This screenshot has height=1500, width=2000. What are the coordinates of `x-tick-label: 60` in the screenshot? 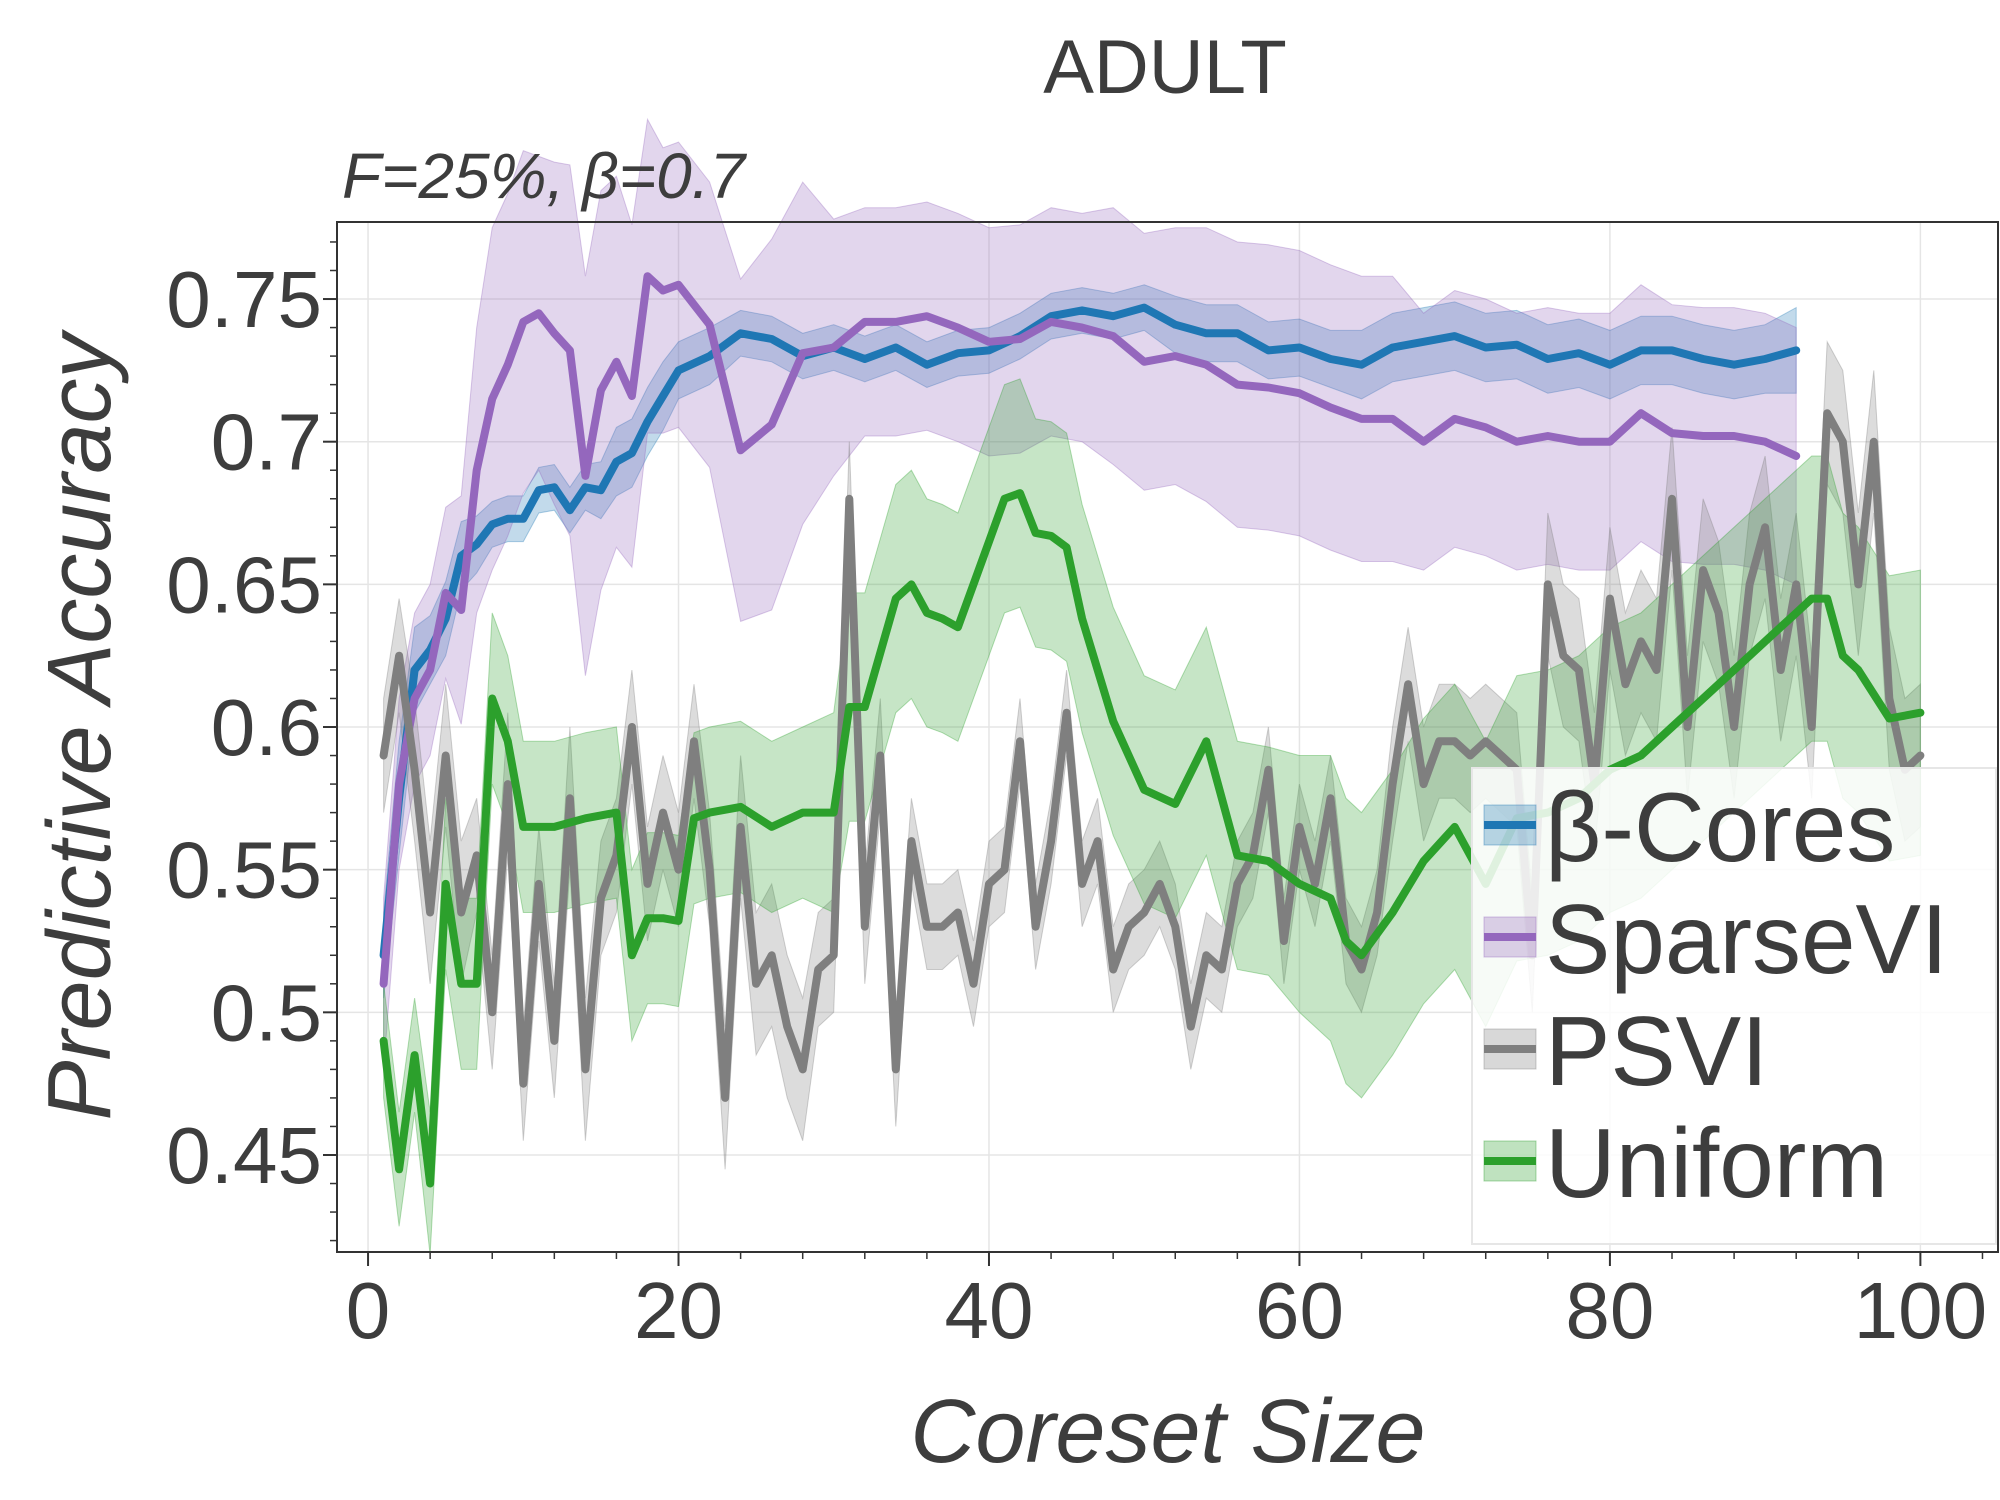 It's located at (1299, 1310).